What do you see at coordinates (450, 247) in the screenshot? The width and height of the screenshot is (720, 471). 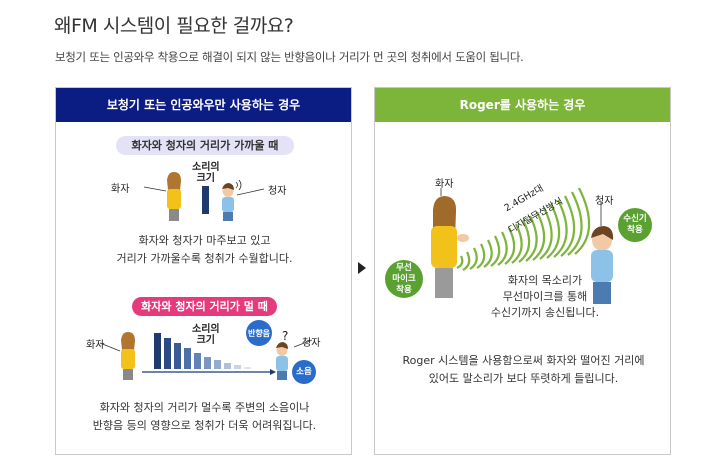 I see `roger-speaker-figure` at bounding box center [450, 247].